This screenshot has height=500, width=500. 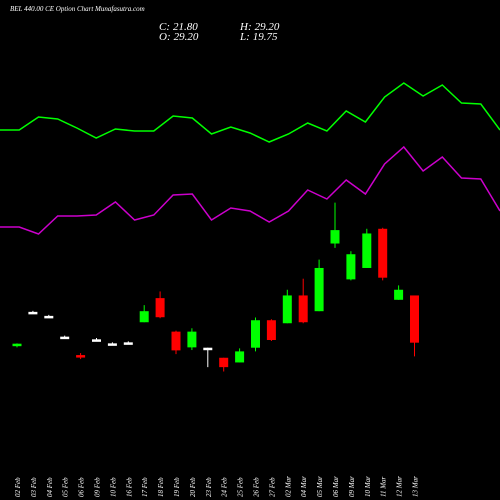 I want to click on x-tick-label: 06 Feb, so click(x=82, y=487).